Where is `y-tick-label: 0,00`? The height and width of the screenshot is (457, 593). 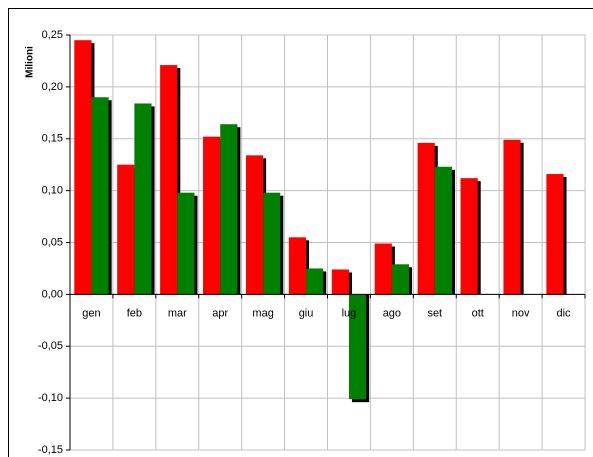 y-tick-label: 0,00 is located at coordinates (52, 294).